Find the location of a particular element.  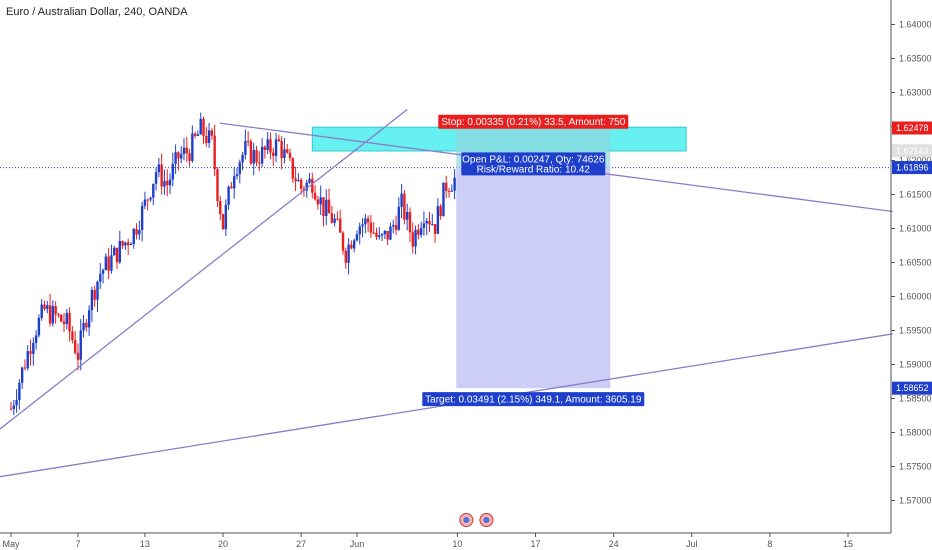

price-tag-label: 1.62143 is located at coordinates (912, 151).